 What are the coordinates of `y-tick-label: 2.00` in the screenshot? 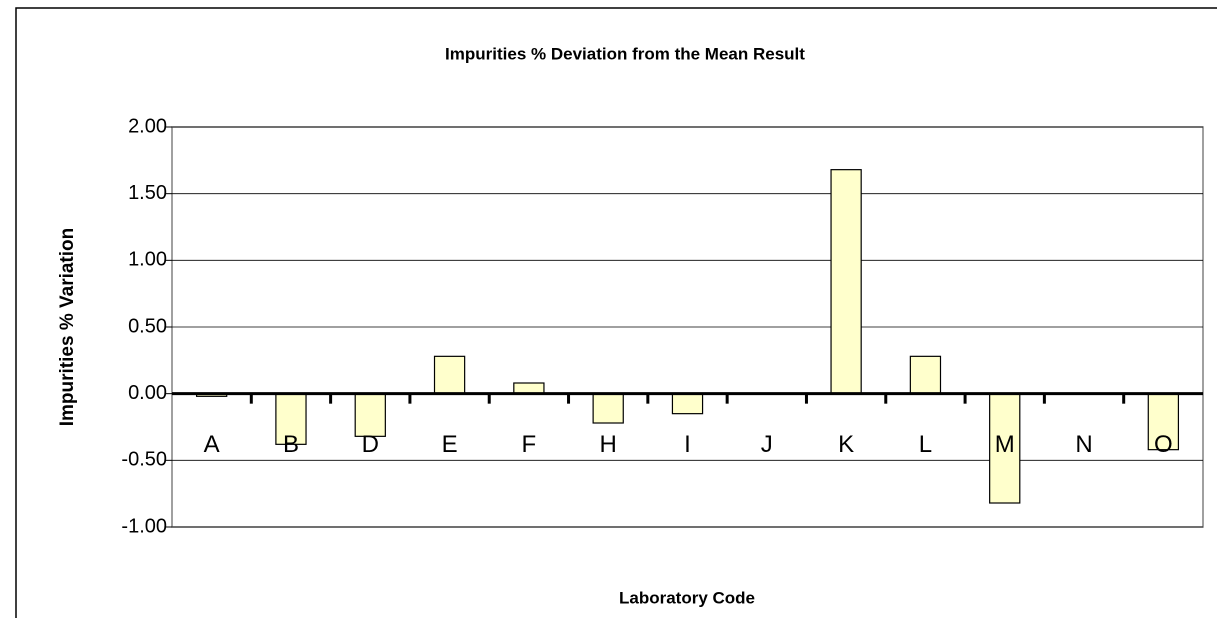 It's located at (147, 126).